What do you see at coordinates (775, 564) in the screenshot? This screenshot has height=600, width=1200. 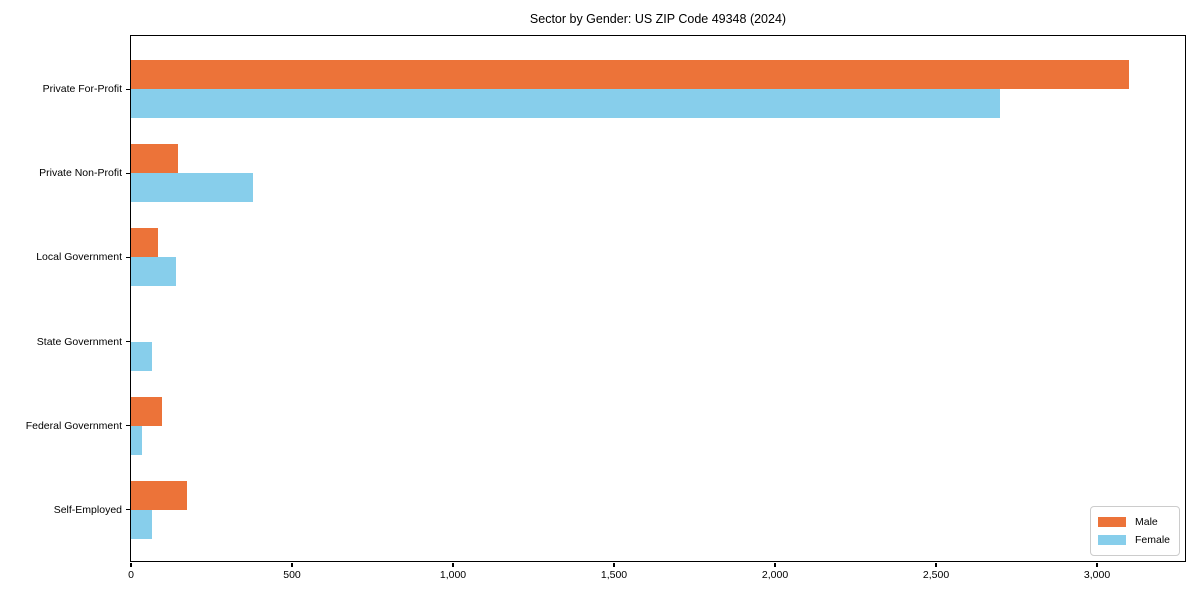 I see `x-axis-tick-2000` at bounding box center [775, 564].